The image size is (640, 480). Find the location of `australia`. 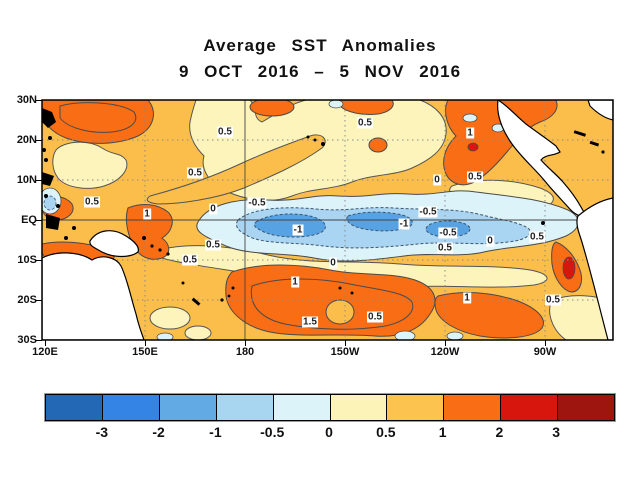

australia is located at coordinates (93, 296).